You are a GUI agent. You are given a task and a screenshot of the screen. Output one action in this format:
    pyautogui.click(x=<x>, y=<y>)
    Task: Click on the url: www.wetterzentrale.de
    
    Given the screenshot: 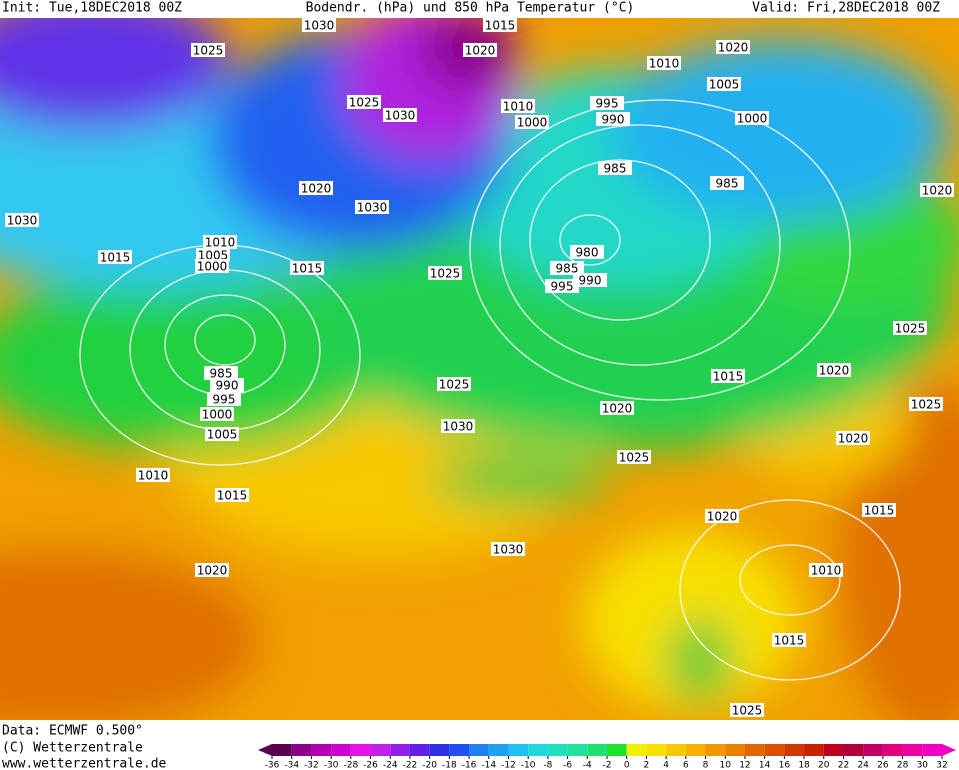 What is the action you would take?
    pyautogui.click(x=84, y=763)
    